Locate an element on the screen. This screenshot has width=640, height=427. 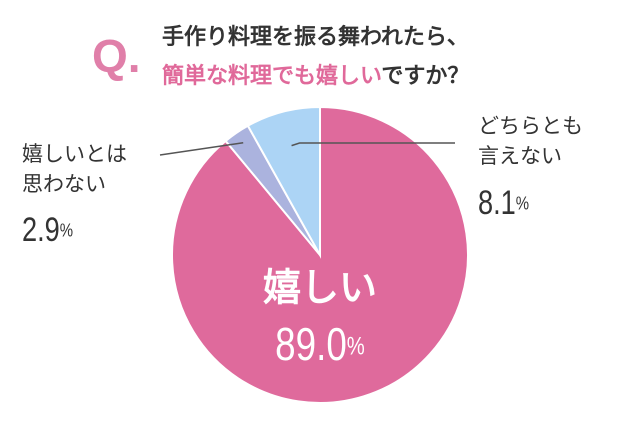
value-number: 8.1 is located at coordinates (497, 202).